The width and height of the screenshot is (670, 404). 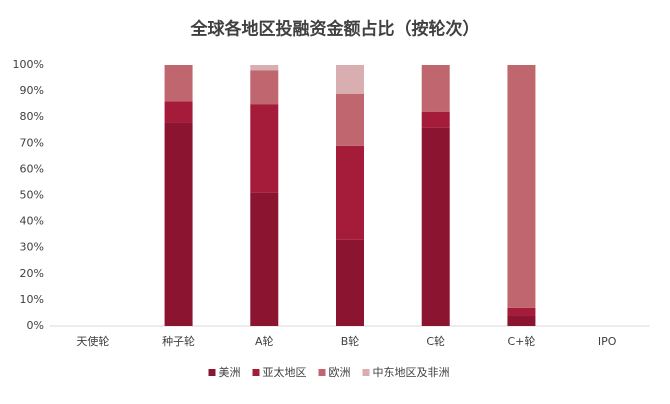 What do you see at coordinates (32, 273) in the screenshot?
I see `y-tick-label: 20%` at bounding box center [32, 273].